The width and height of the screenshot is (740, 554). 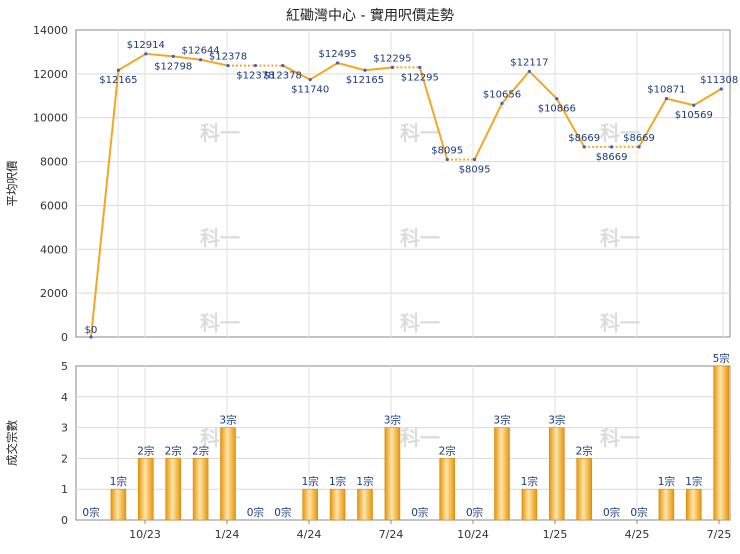 What do you see at coordinates (54, 162) in the screenshot?
I see `price-y-tick-label: 8000` at bounding box center [54, 162].